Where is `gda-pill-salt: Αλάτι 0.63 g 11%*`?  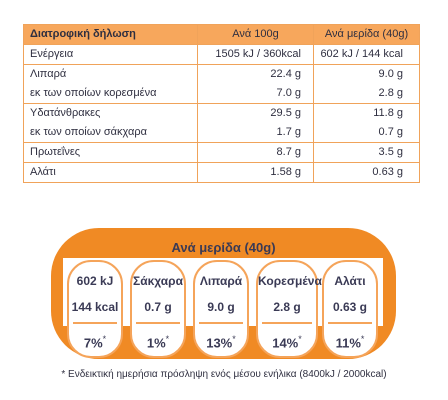
gda-pill-salt: Αλάτι 0.63 g 11%* is located at coordinates (350, 309).